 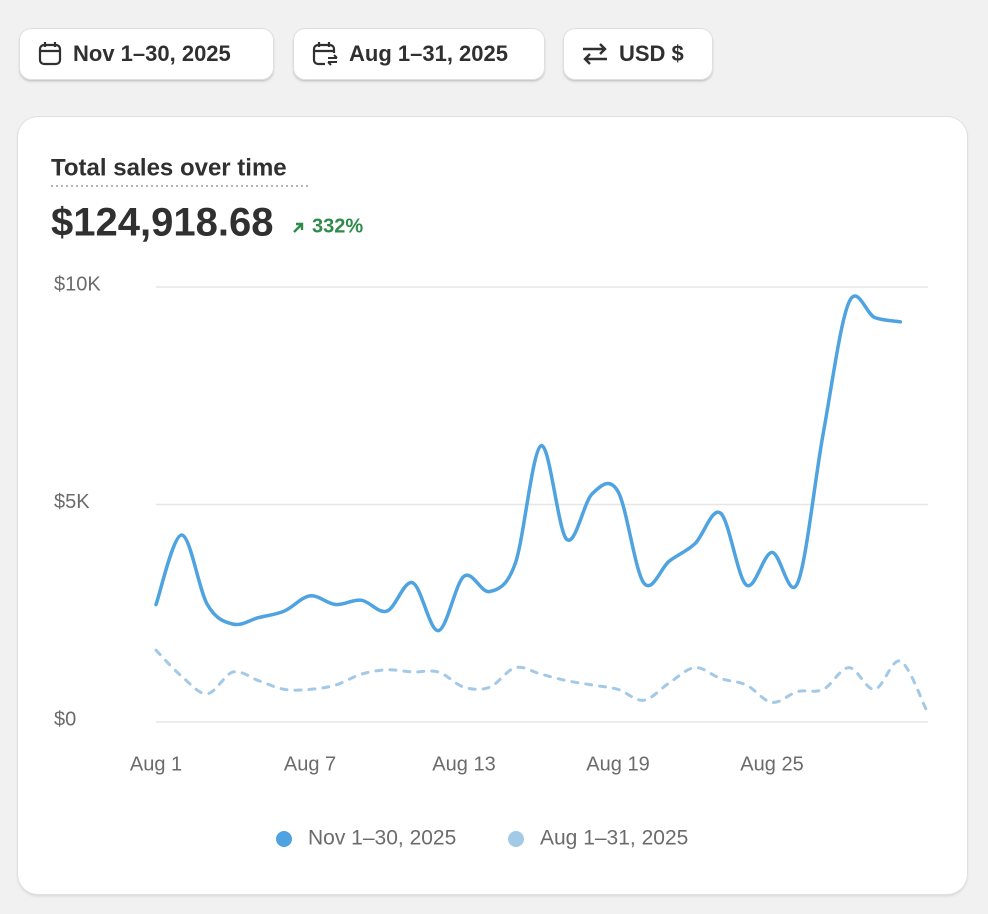 I want to click on y-tick-label: $5K, so click(x=72, y=502).